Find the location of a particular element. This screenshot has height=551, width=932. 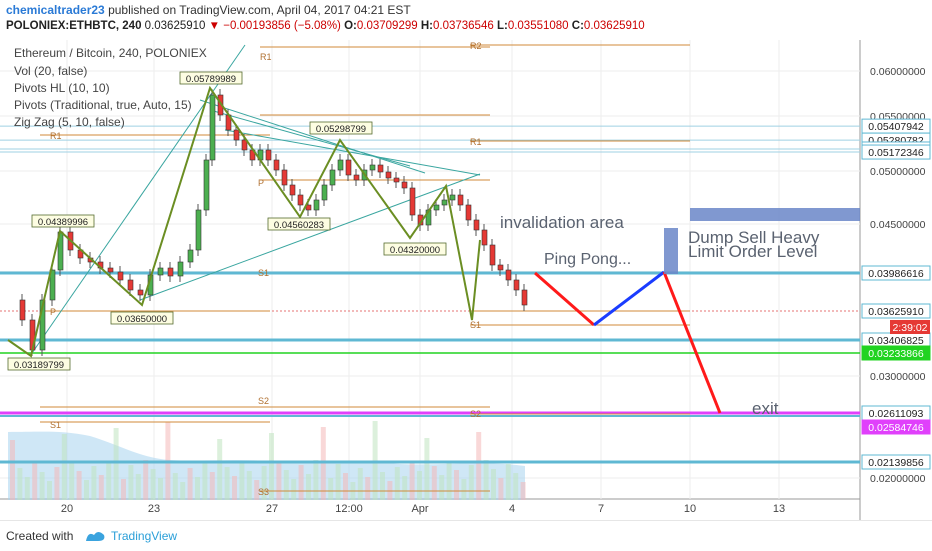

indicator-vol: Vol (20, false) is located at coordinates (51, 71).